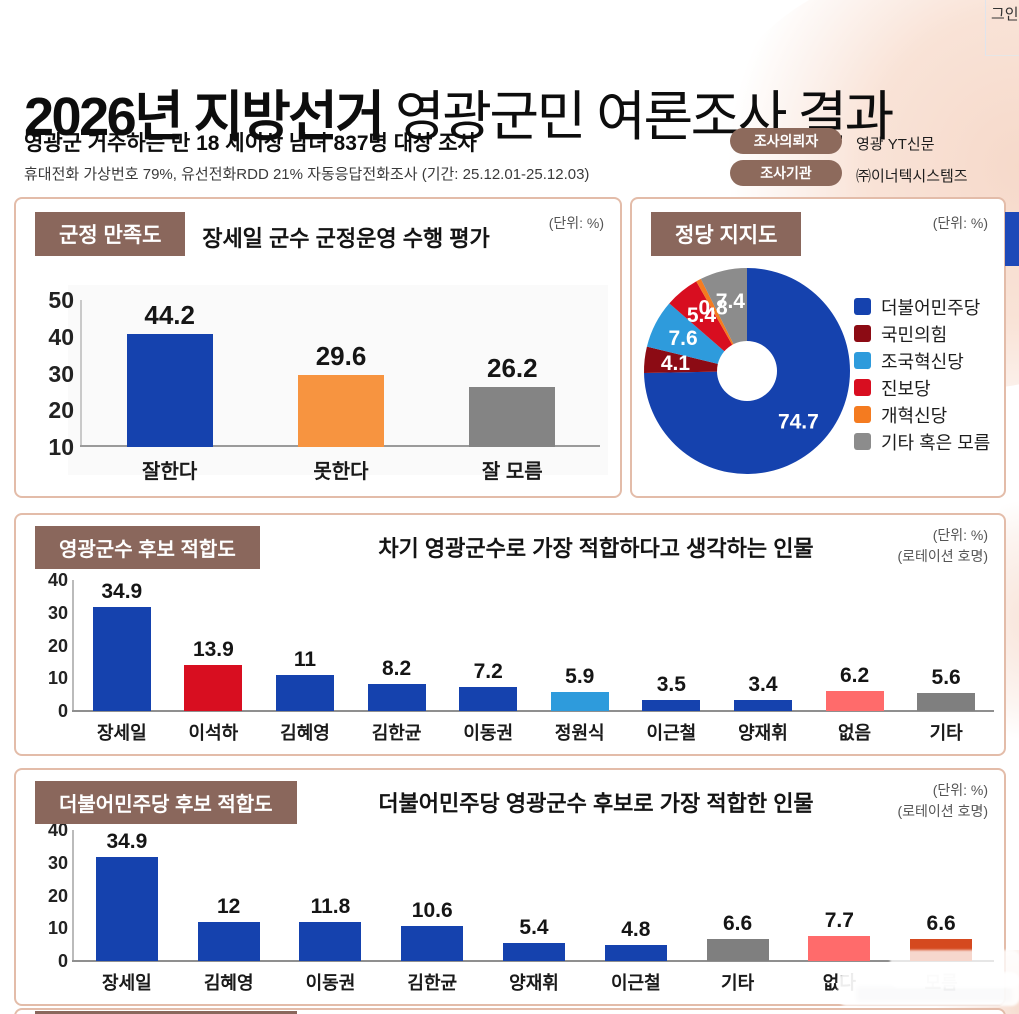 Image resolution: width=1019 pixels, height=1014 pixels. I want to click on panel-dp-unit: (단위: %), so click(960, 790).